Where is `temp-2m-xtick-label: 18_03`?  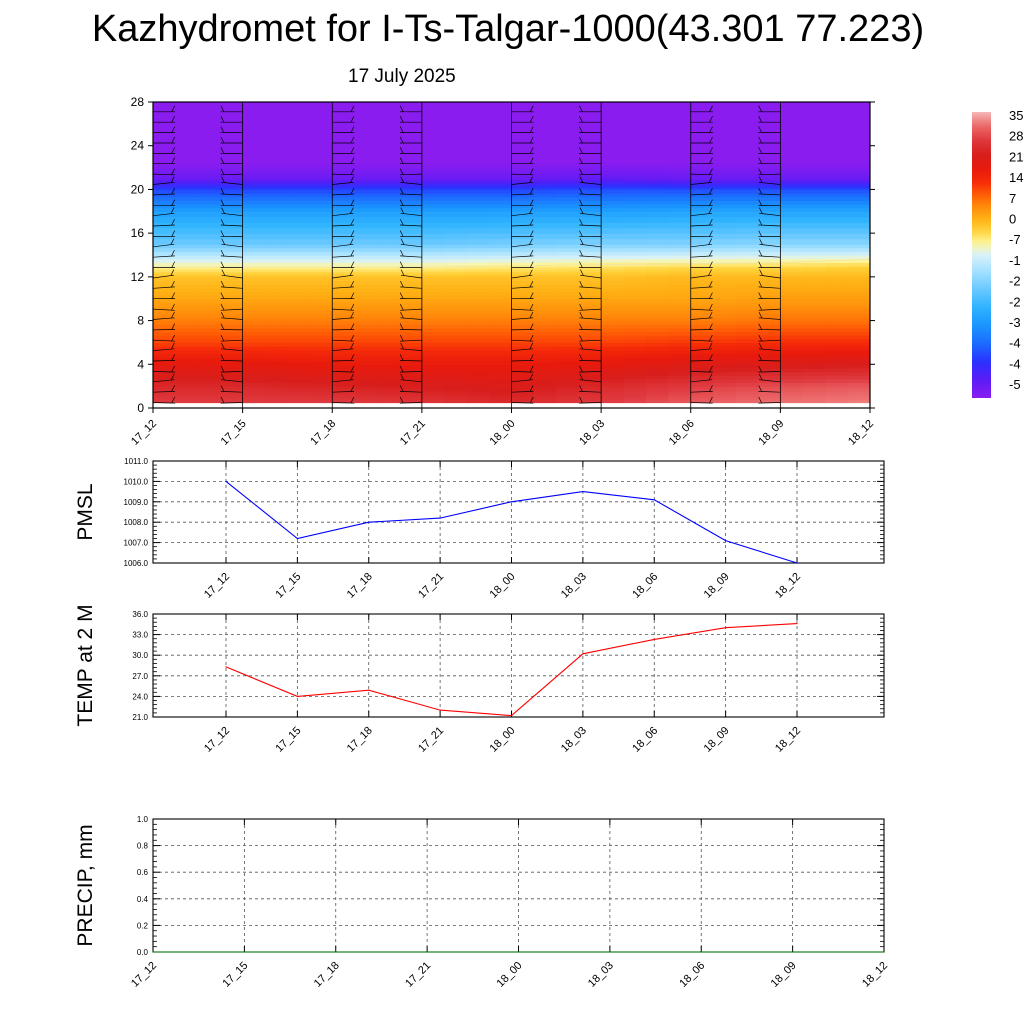 temp-2m-xtick-label: 18_03 is located at coordinates (574, 740).